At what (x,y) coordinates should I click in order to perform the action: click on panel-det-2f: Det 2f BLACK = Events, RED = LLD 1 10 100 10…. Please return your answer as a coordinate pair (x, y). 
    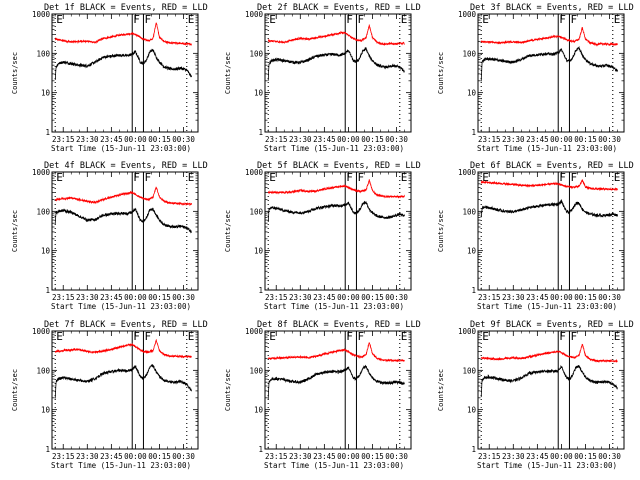
    Looking at the image, I should click on (322, 78).